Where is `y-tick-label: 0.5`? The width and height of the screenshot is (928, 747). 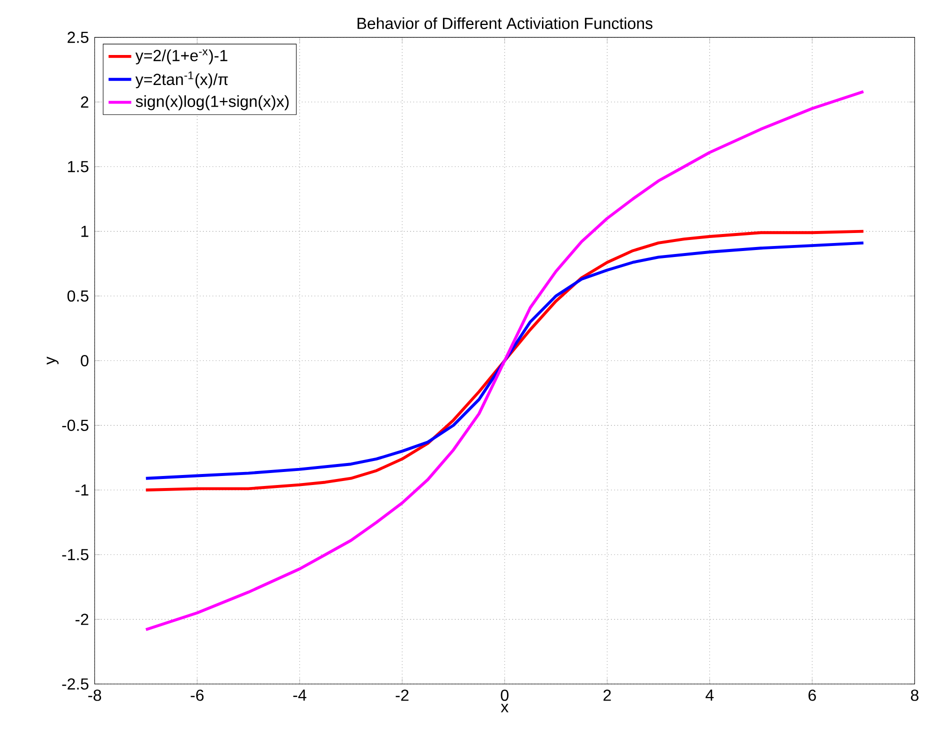 y-tick-label: 0.5 is located at coordinates (77, 296).